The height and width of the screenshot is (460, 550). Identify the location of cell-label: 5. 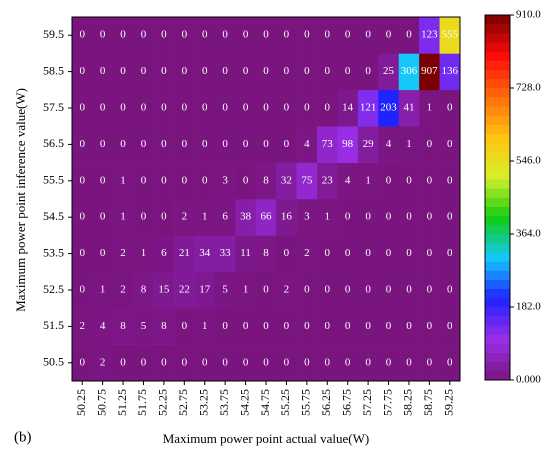
(144, 326).